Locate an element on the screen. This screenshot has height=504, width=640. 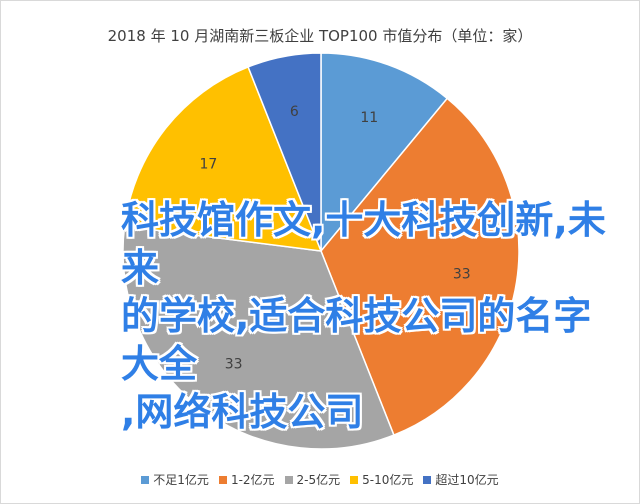
legend-item-3: 2-5亿元 is located at coordinates (312, 479).